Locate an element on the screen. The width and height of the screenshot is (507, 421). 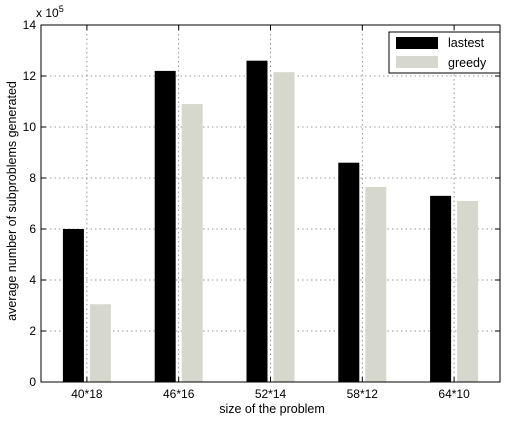
legend-swatch-greedy is located at coordinates (417, 62).